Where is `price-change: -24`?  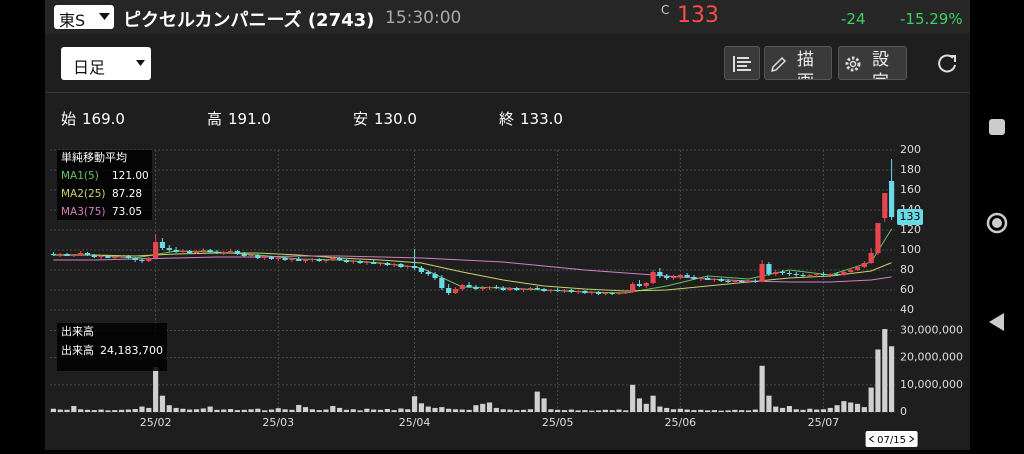
price-change: -24 is located at coordinates (853, 19).